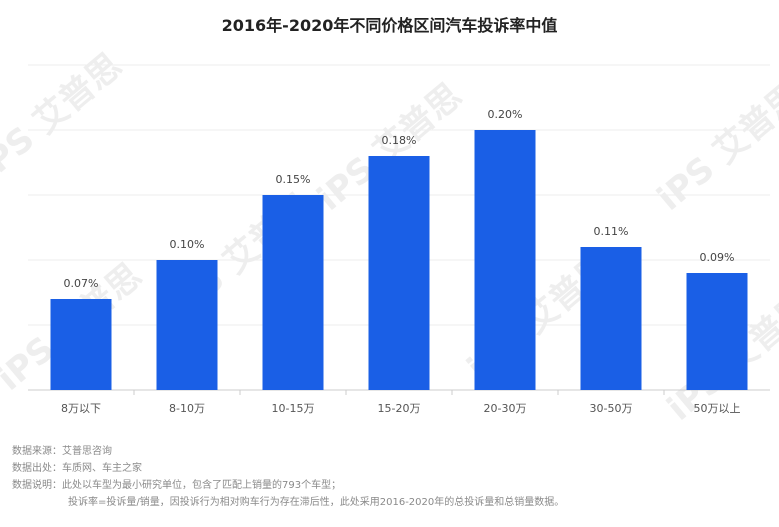 The image size is (779, 527). What do you see at coordinates (505, 114) in the screenshot?
I see `data-label: 0.20%` at bounding box center [505, 114].